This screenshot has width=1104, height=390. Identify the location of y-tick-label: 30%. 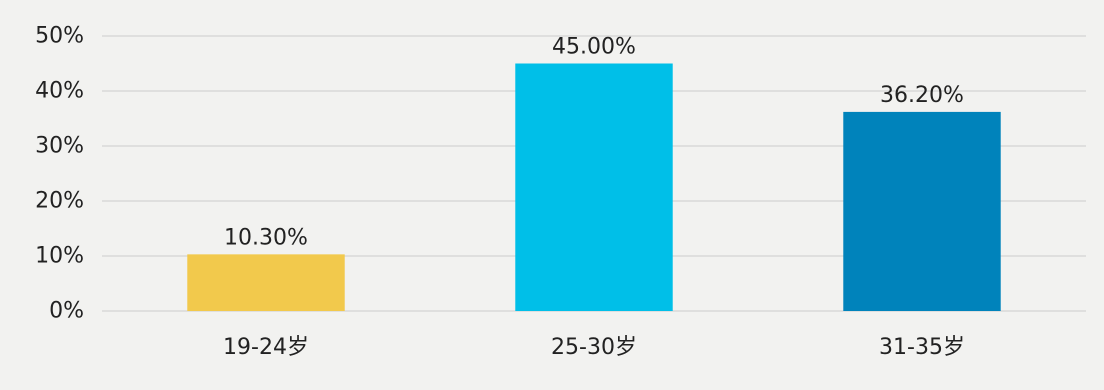
(59, 146).